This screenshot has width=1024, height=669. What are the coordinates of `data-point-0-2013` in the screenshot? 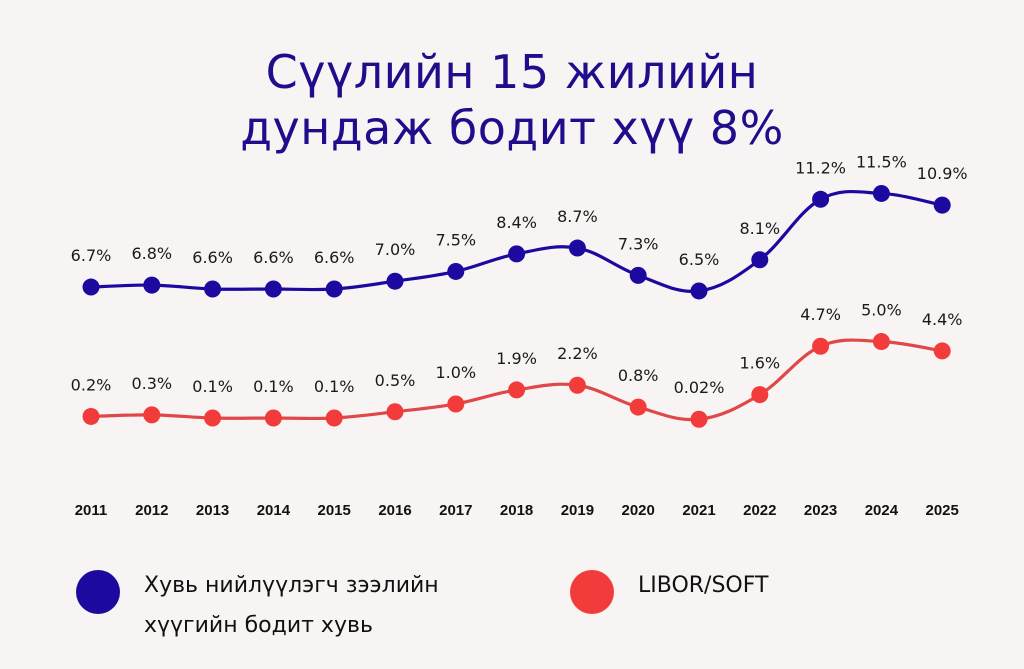 It's located at (213, 289).